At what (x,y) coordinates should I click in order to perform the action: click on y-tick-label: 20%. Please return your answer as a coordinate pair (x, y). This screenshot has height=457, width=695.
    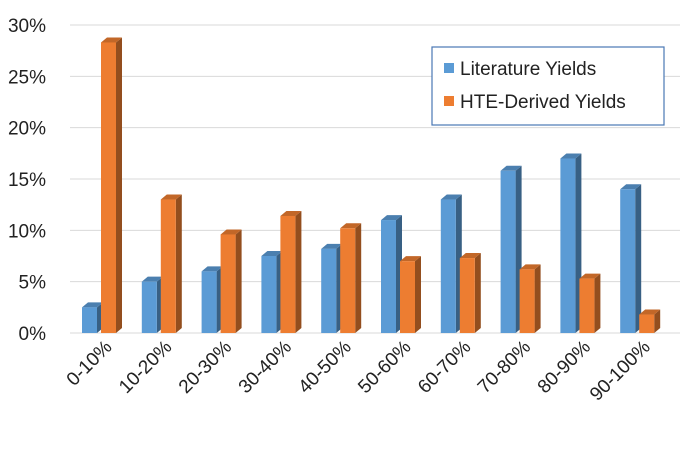
    Looking at the image, I should click on (27, 129).